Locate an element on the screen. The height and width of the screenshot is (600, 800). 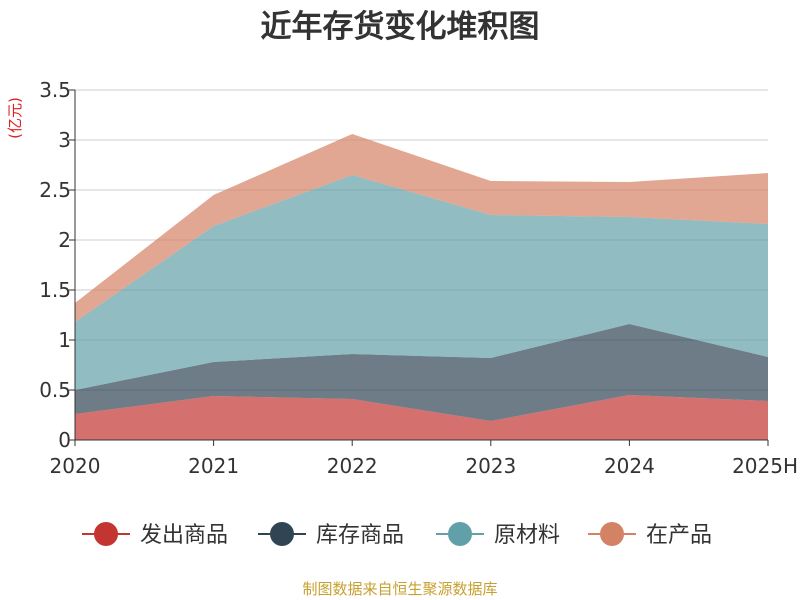
y-tick-label: 3.5 is located at coordinates (55, 90).